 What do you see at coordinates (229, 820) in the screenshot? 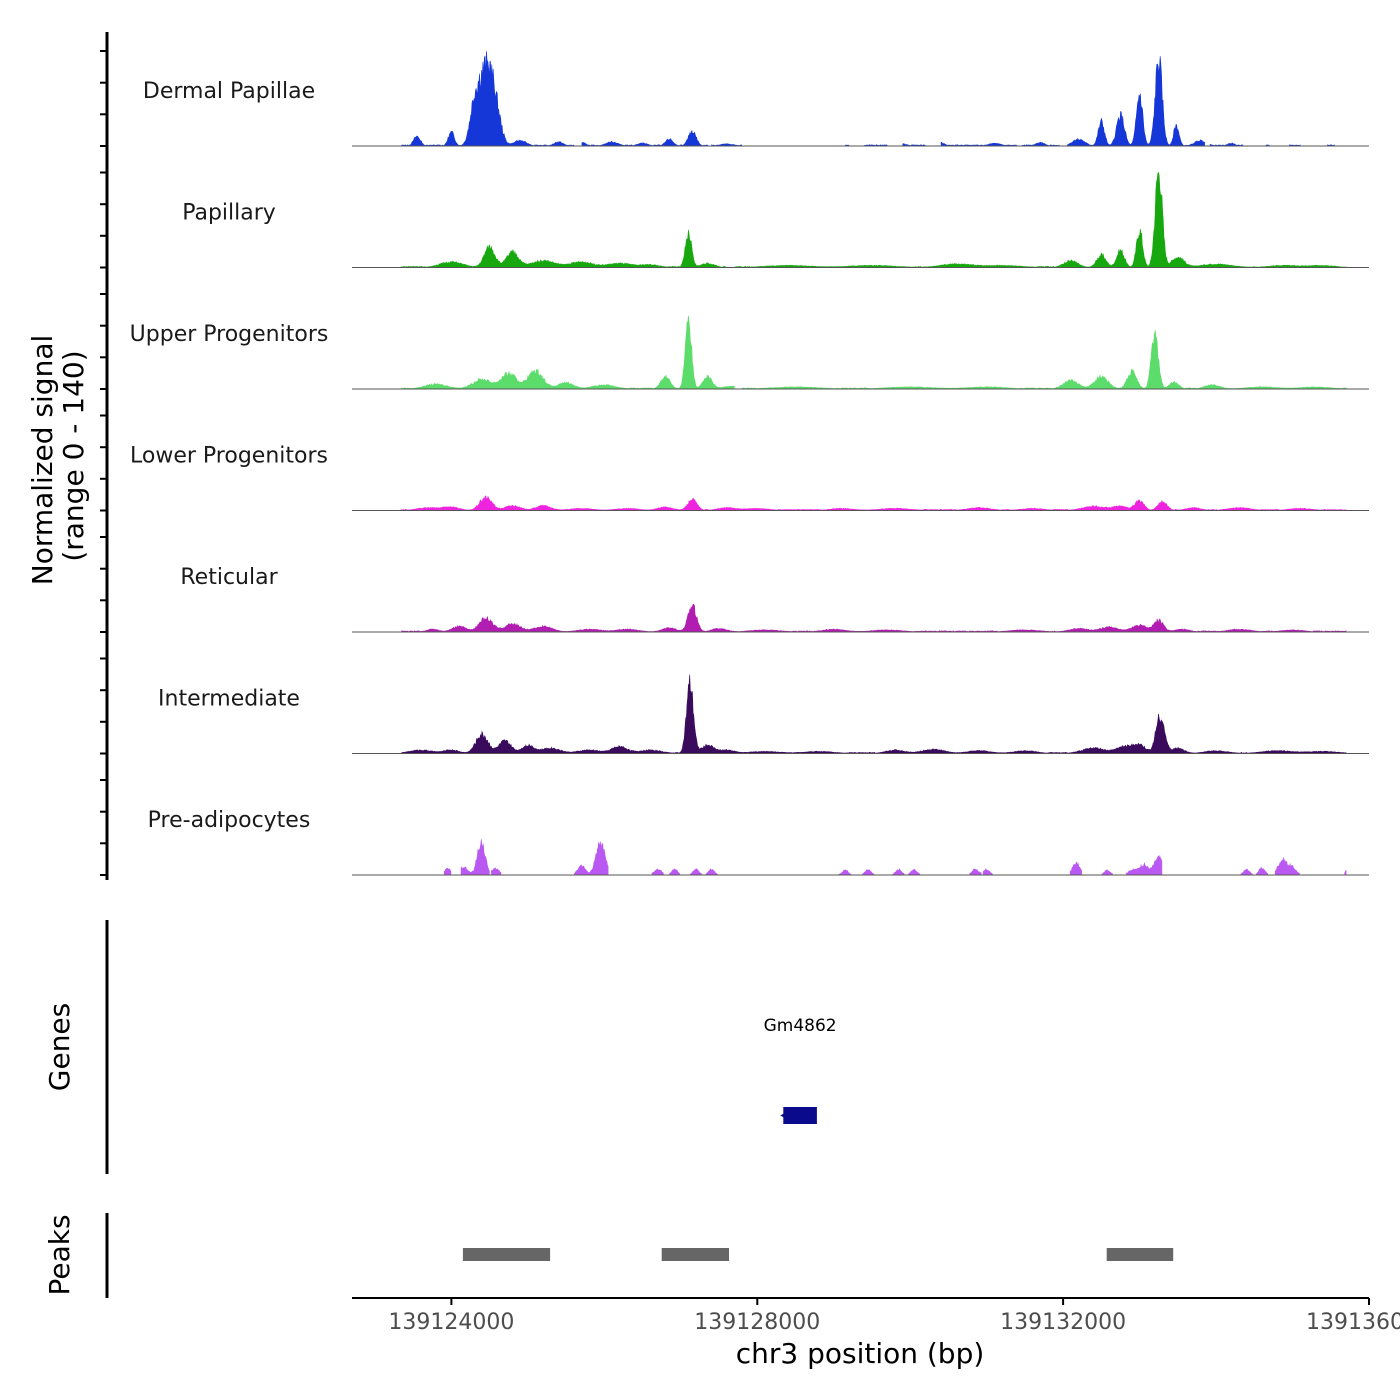
I see `track-label: Pre-adipocytes` at bounding box center [229, 820].